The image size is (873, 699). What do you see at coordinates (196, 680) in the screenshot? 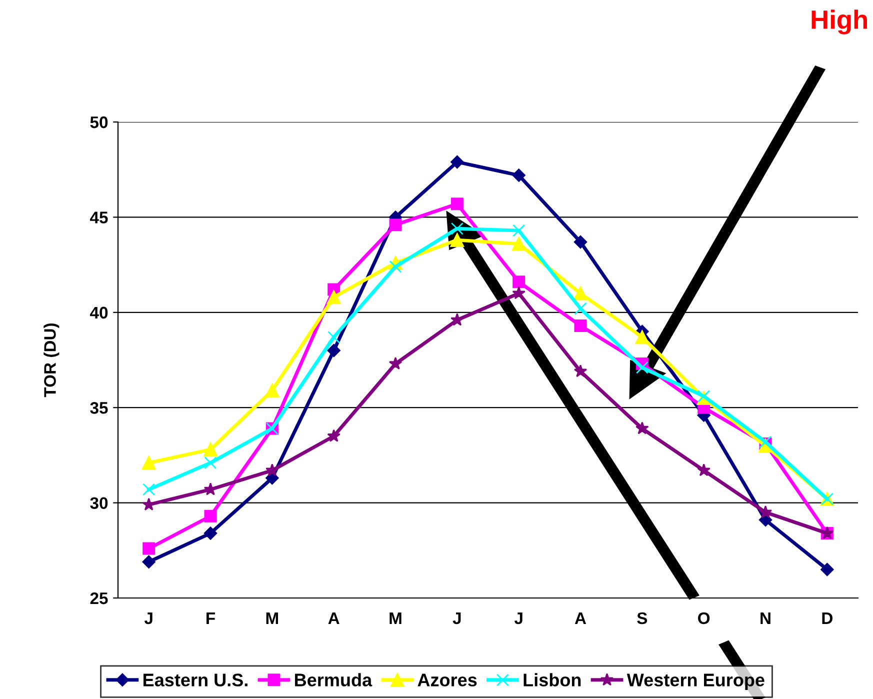
I see `legend-label: Eastern U.S.` at bounding box center [196, 680].